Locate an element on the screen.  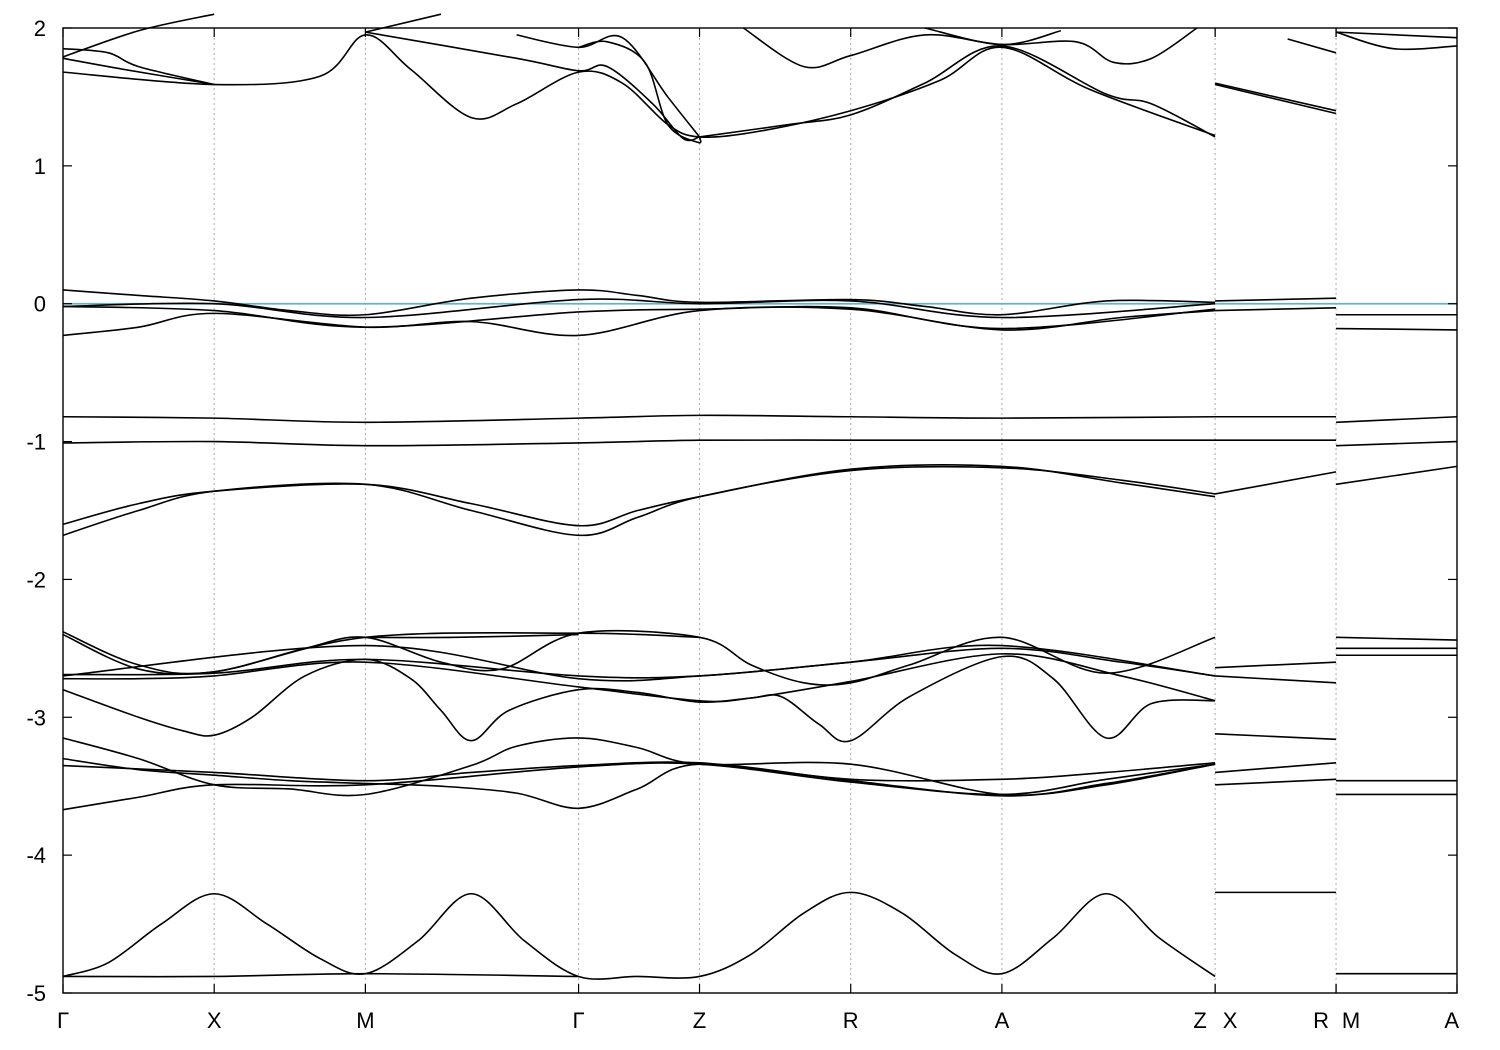
y-tick-label: -3 is located at coordinates (36, 717).